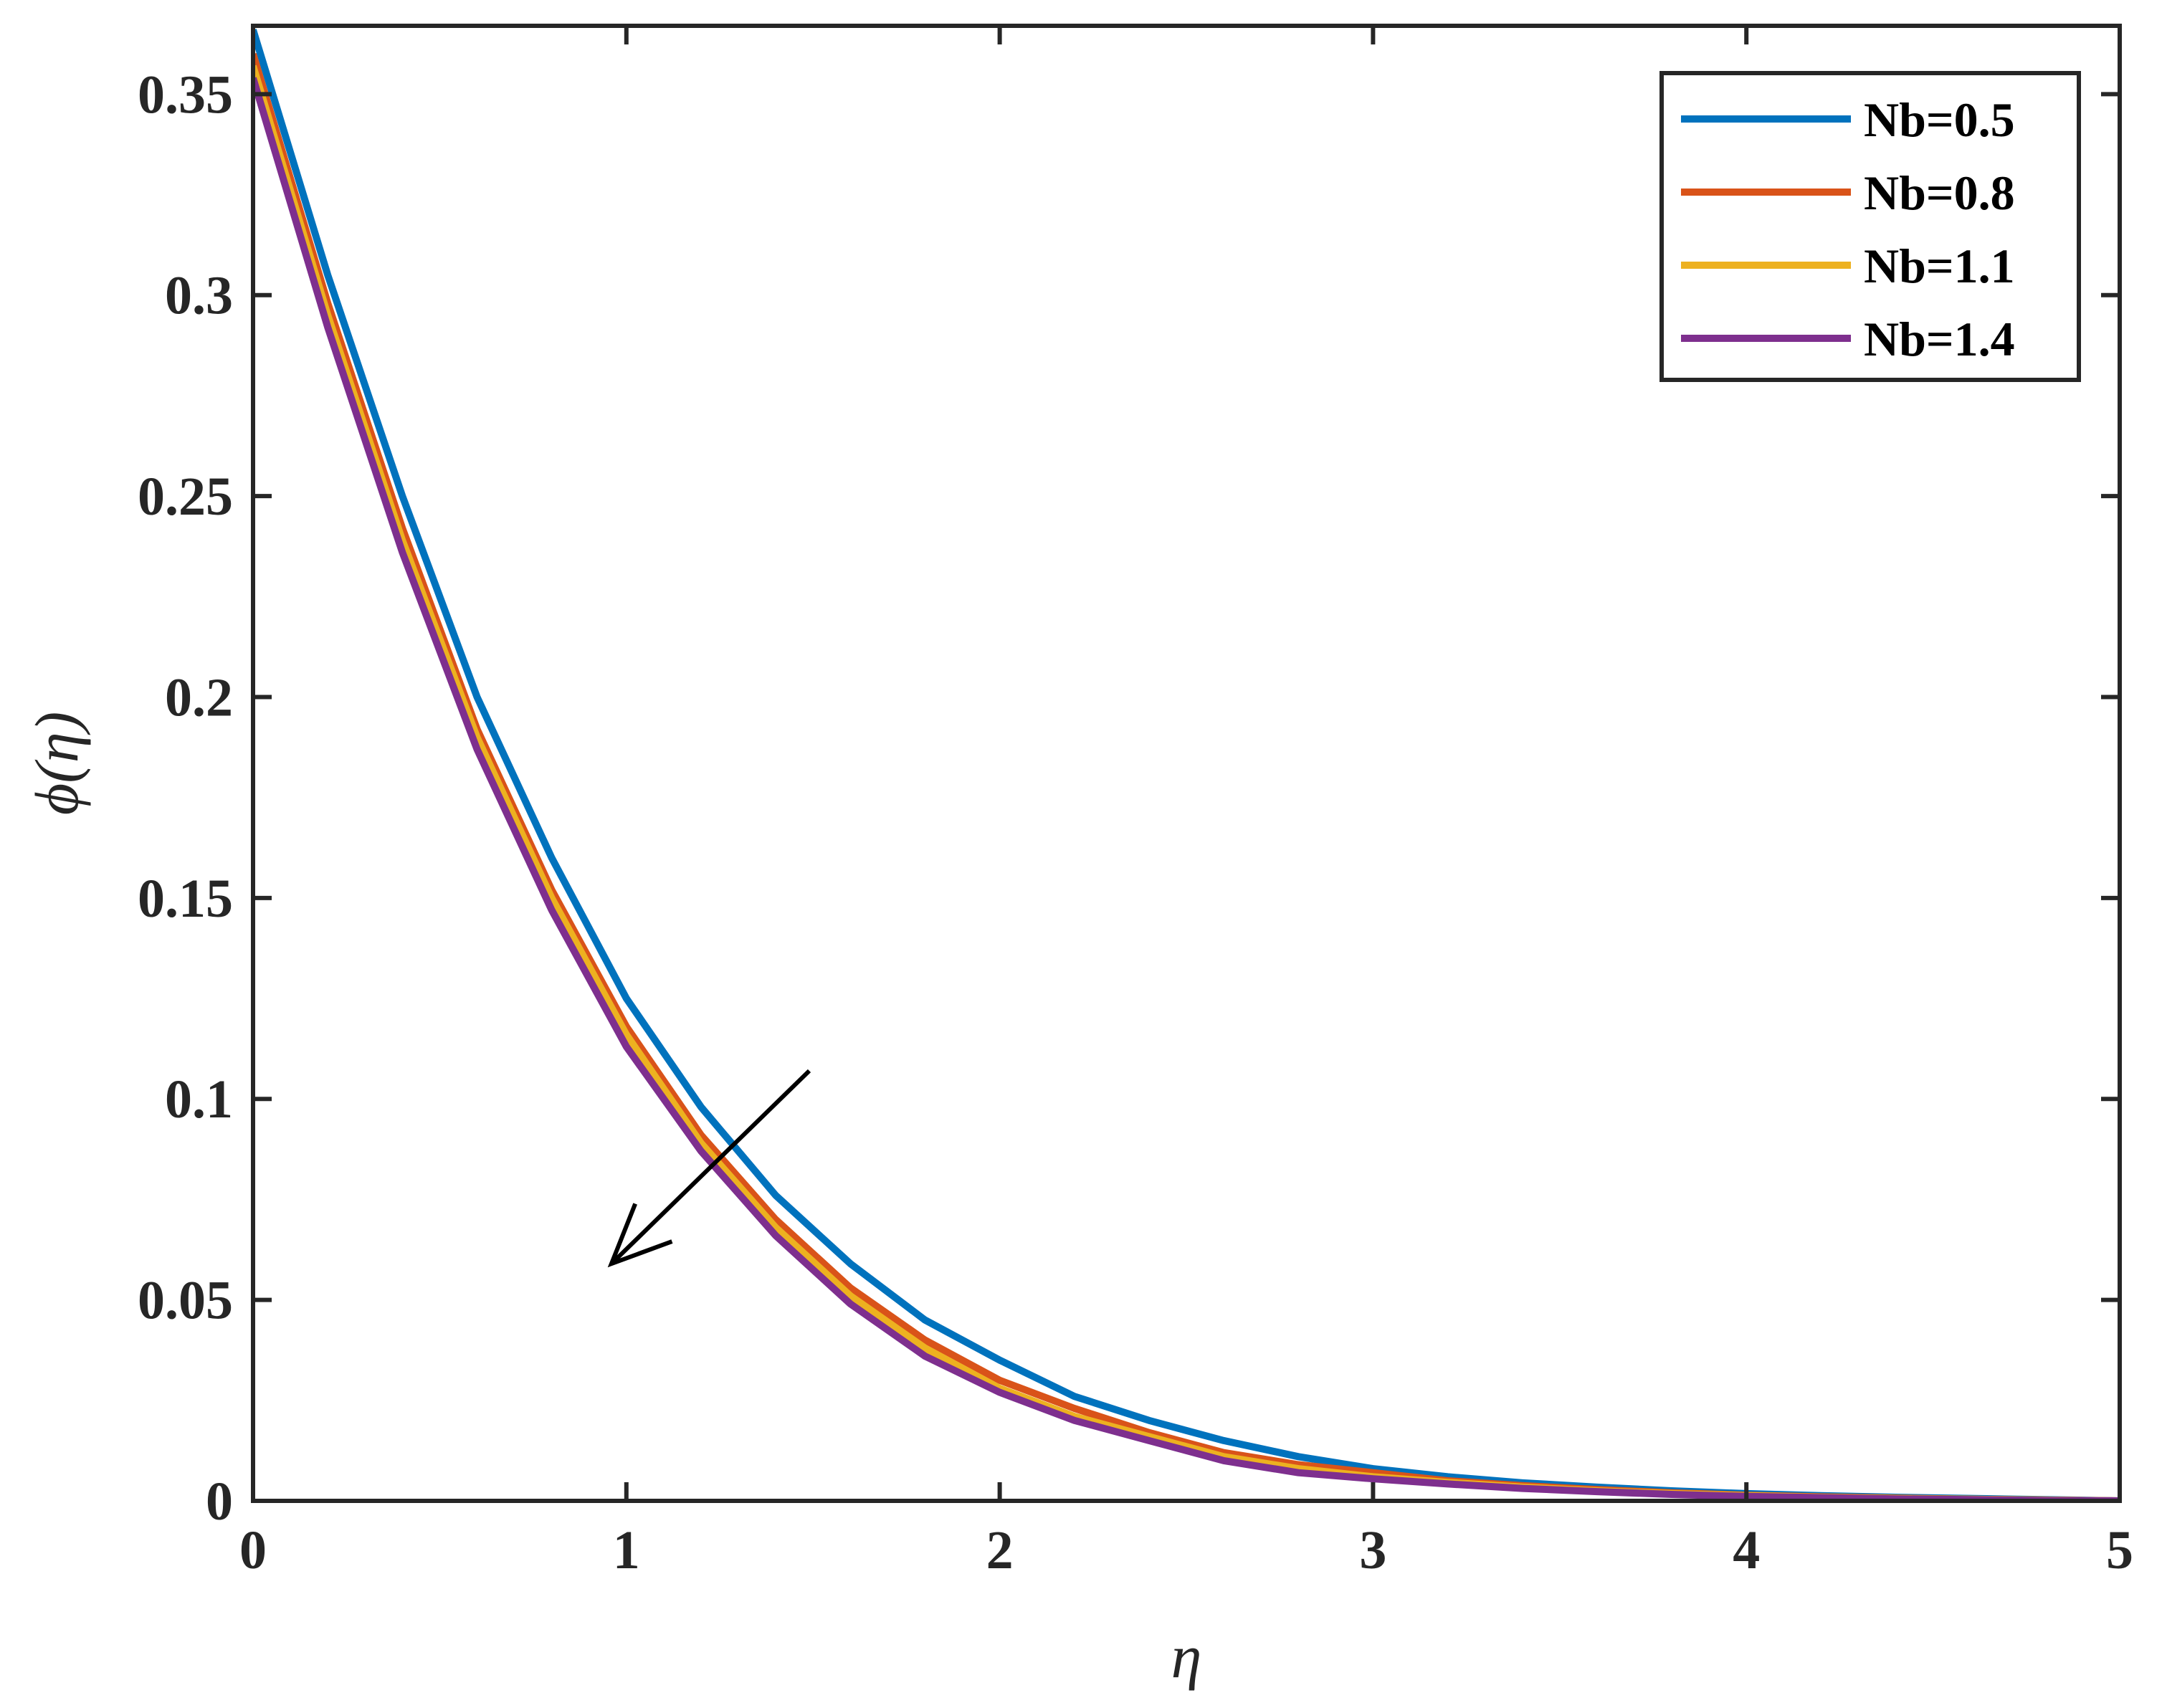 The height and width of the screenshot is (1708, 2162). I want to click on y-tick-label: 0.1, so click(199, 1099).